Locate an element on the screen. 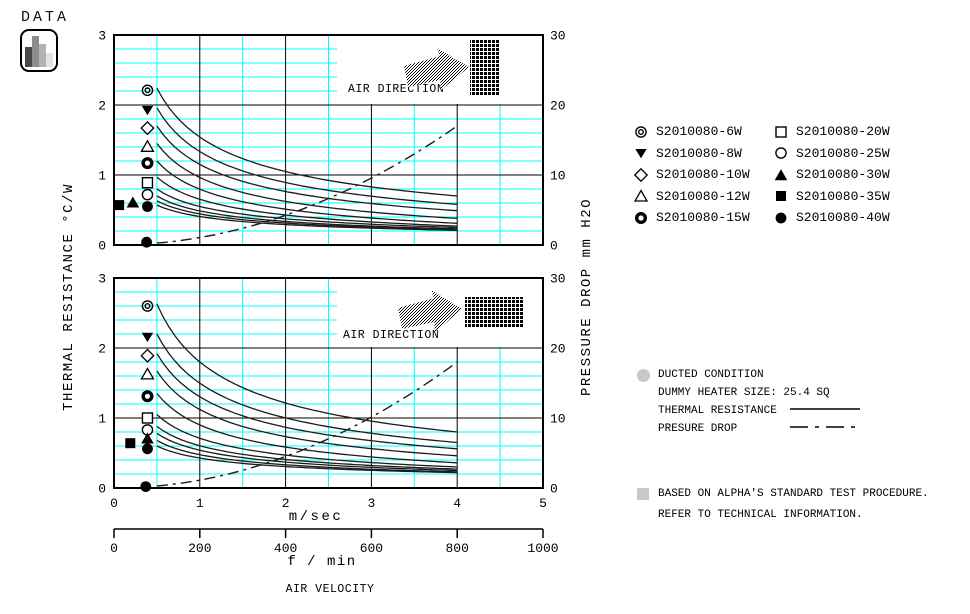 This screenshot has width=970, height=614. y-left-tick-label: 0 is located at coordinates (102, 246).